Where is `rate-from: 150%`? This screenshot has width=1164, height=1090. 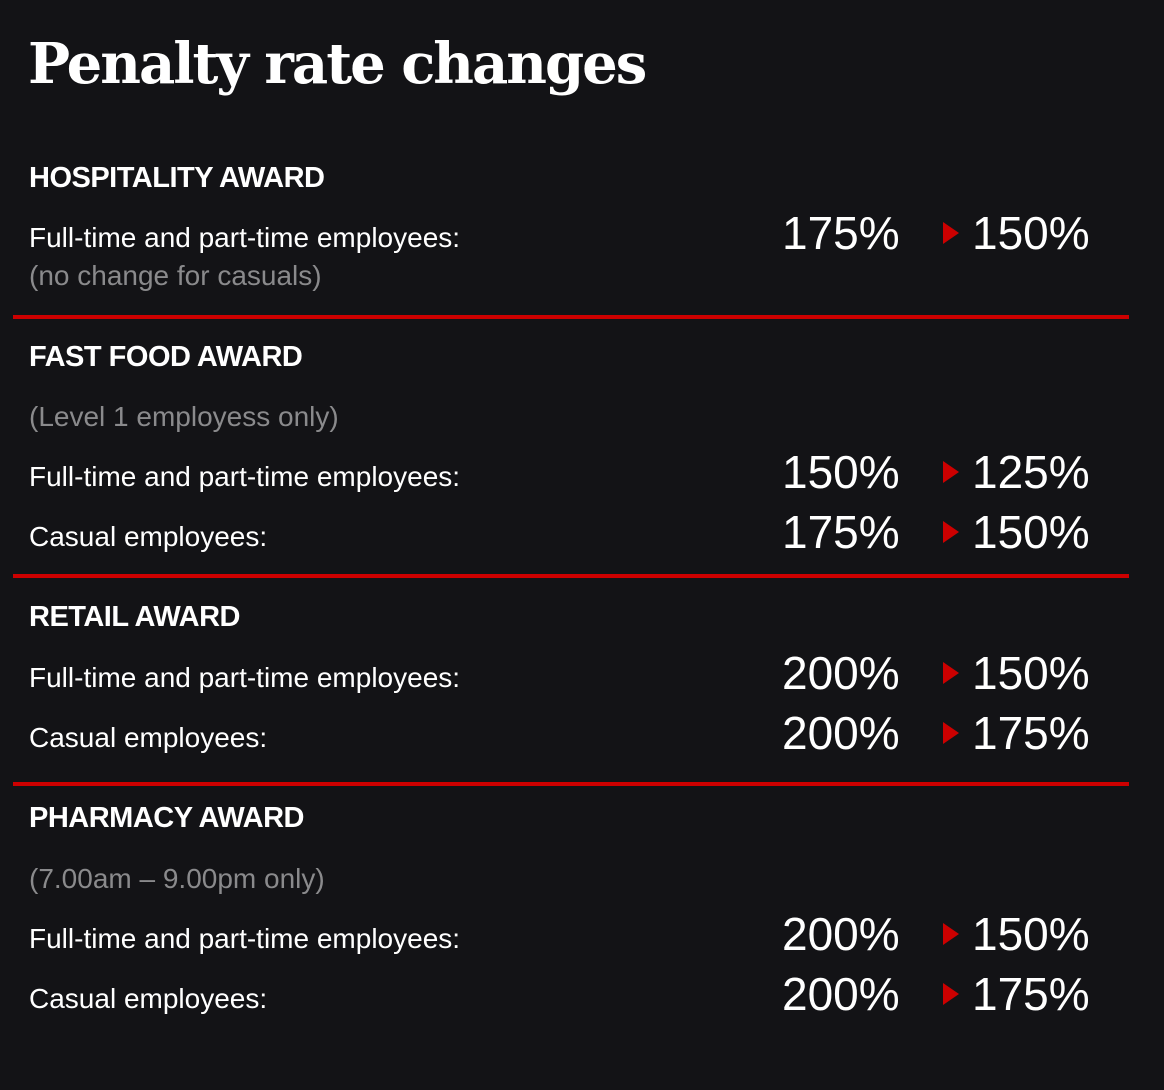 rate-from: 150% is located at coordinates (841, 472).